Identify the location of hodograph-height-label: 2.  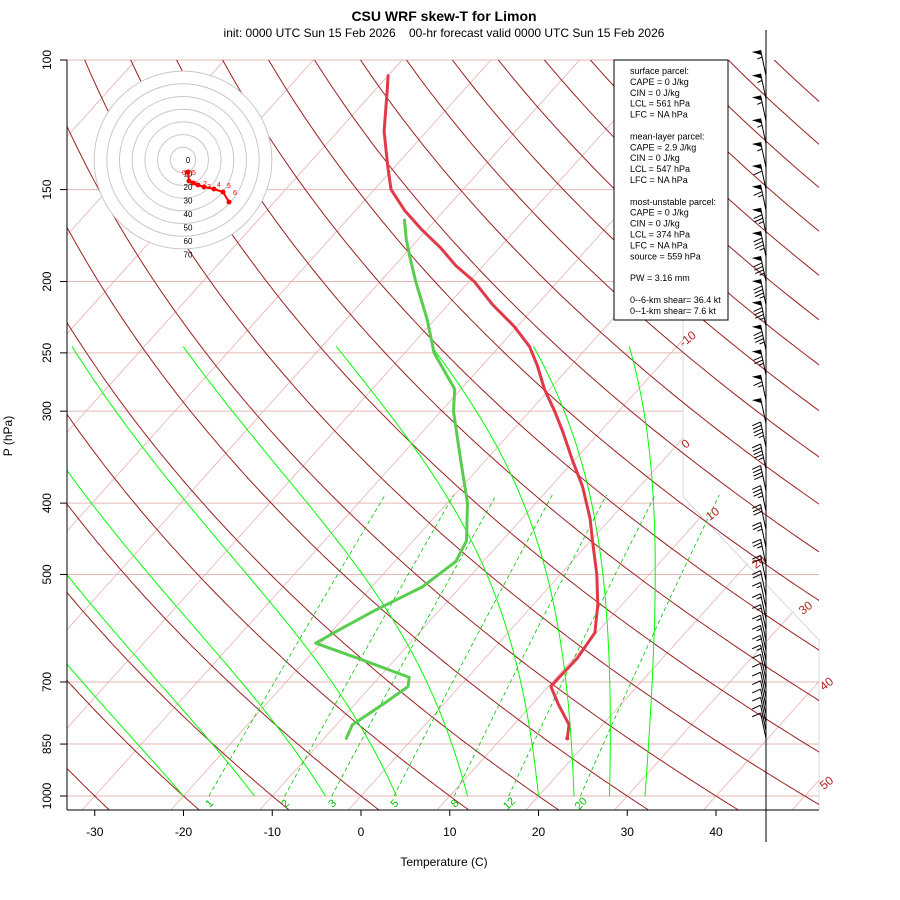
(205, 184).